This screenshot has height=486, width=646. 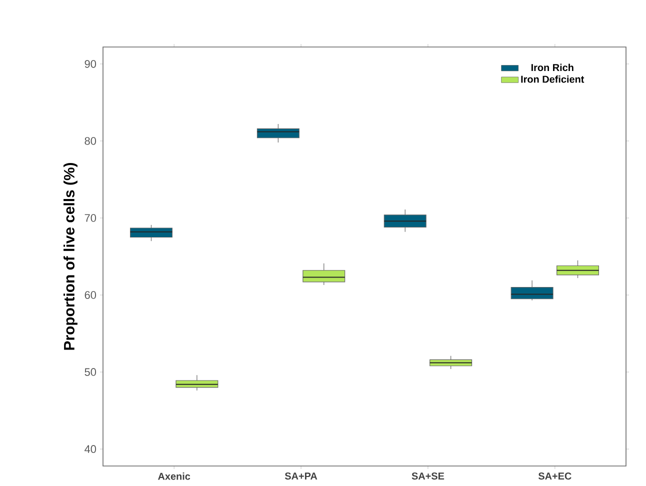 What do you see at coordinates (90, 372) in the screenshot?
I see `y-tick-label: 50` at bounding box center [90, 372].